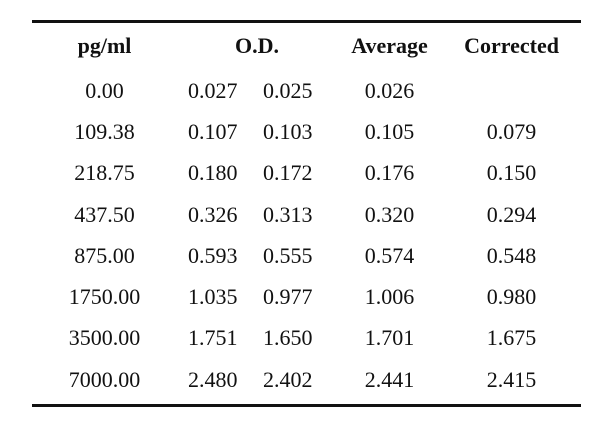 The width and height of the screenshot is (600, 432). I want to click on cell-od-1: 0.593, so click(213, 255).